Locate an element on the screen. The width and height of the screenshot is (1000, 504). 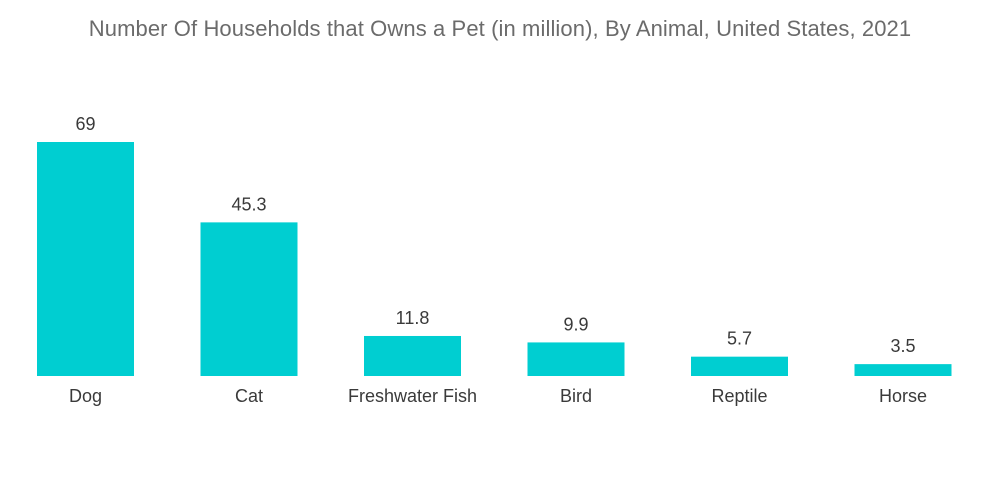
category-label-reptile: Reptile is located at coordinates (739, 396).